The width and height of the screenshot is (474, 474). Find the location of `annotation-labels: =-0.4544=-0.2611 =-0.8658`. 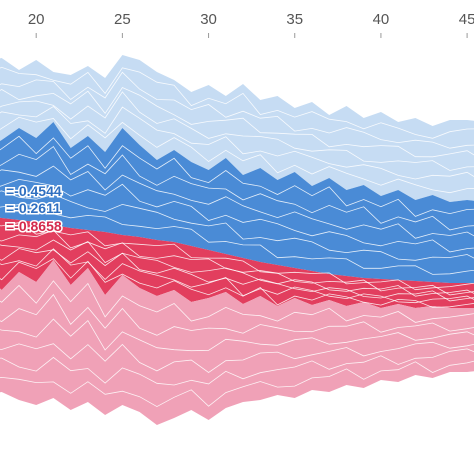

annotation-labels: =-0.4544=-0.2611 =-0.8658 is located at coordinates (34, 209).